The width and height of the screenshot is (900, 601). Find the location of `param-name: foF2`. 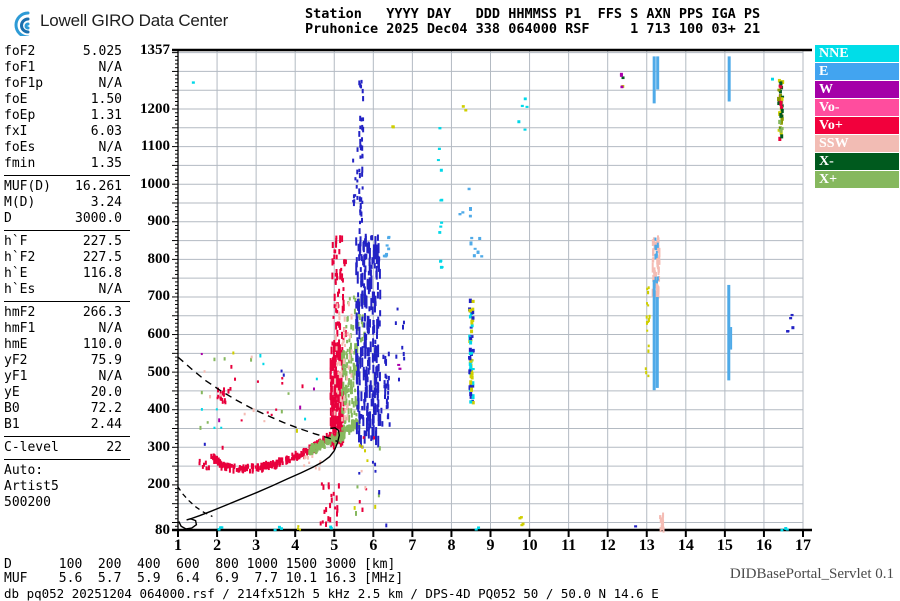

param-name: foF2 is located at coordinates (20, 51).